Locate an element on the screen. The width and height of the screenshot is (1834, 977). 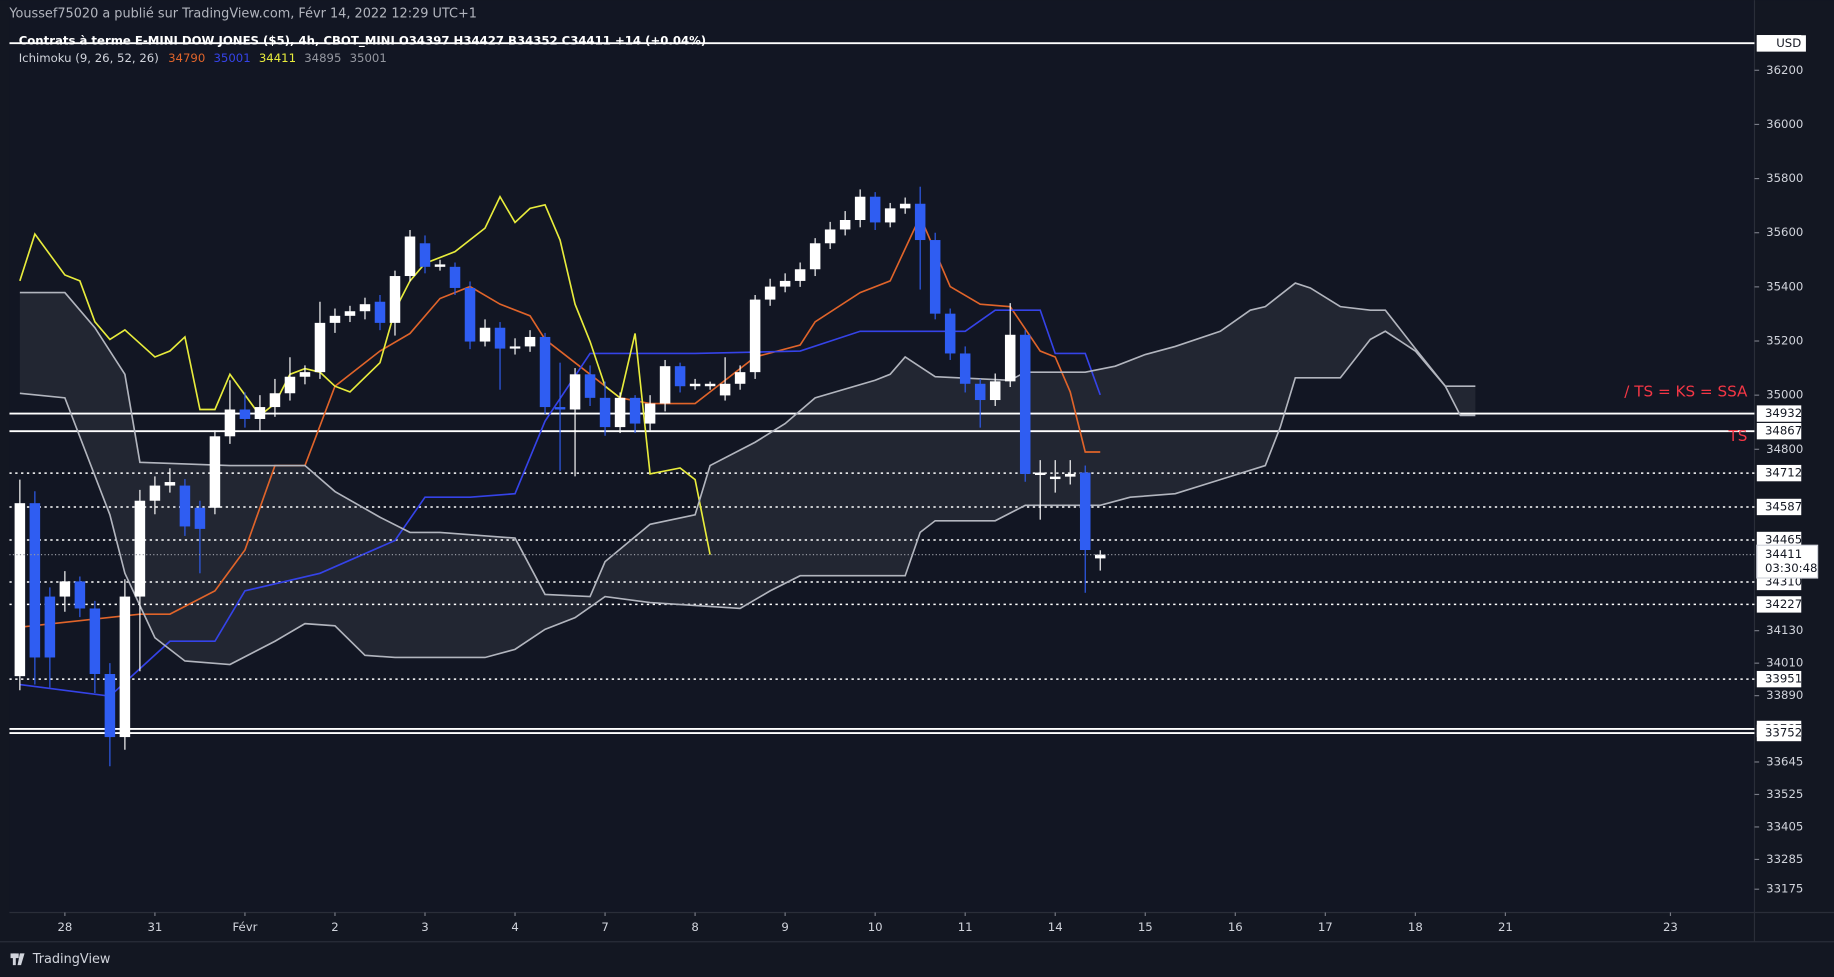
level-label: 34867 is located at coordinates (1783, 431).